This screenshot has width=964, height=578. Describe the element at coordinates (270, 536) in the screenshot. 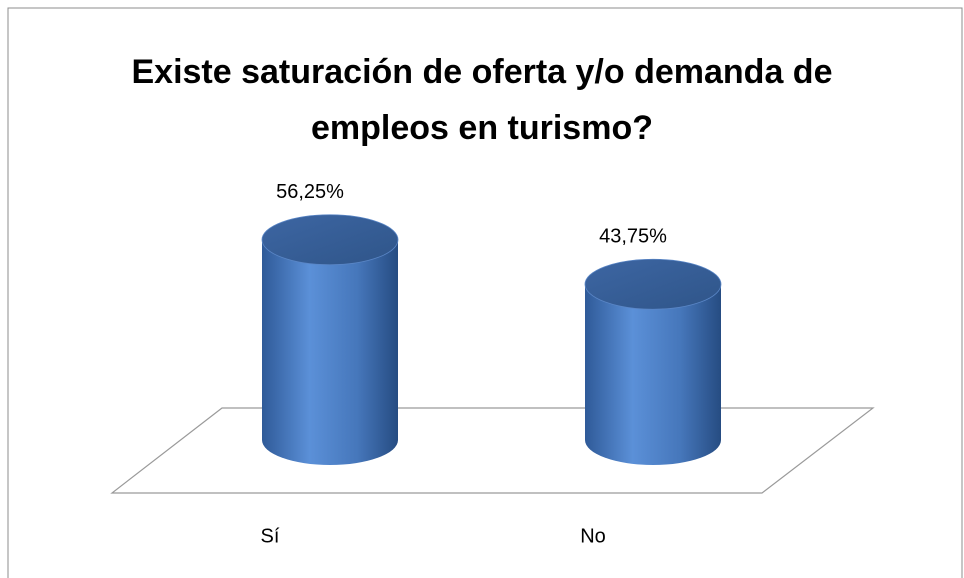

I see `x-tick-label: Sí` at that location.